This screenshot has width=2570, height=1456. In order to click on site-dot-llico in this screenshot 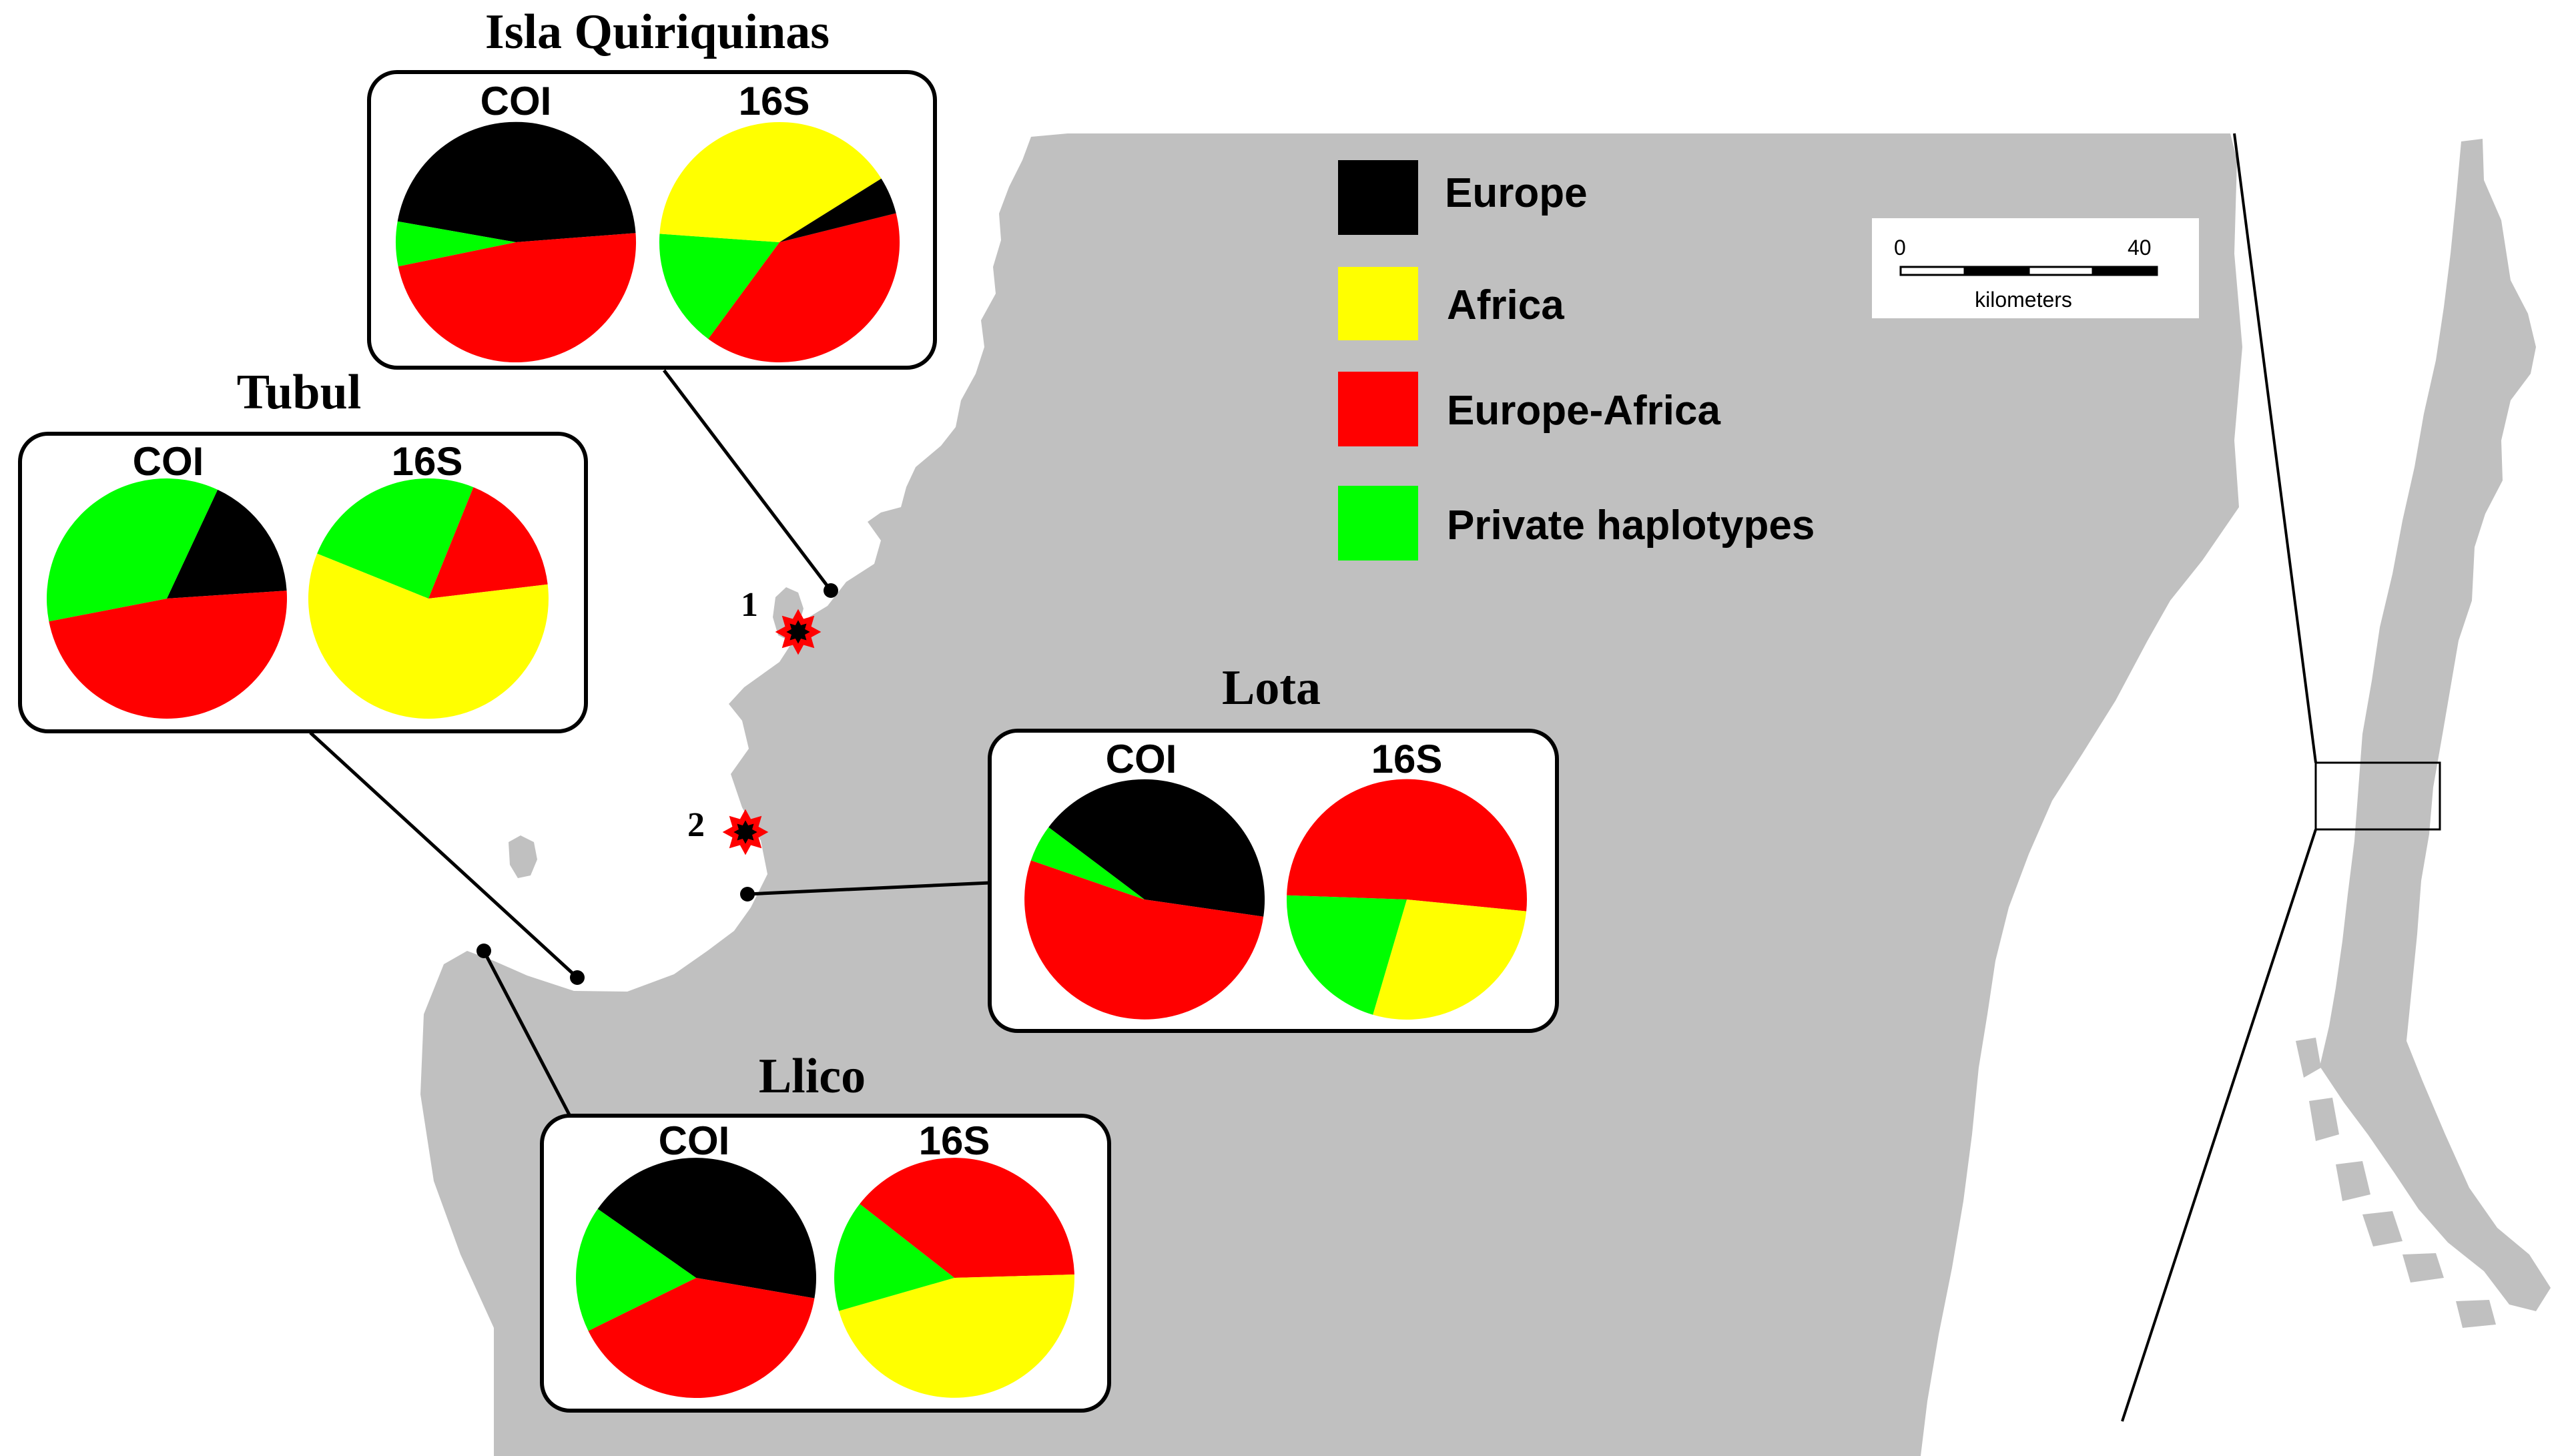, I will do `click(483, 951)`.